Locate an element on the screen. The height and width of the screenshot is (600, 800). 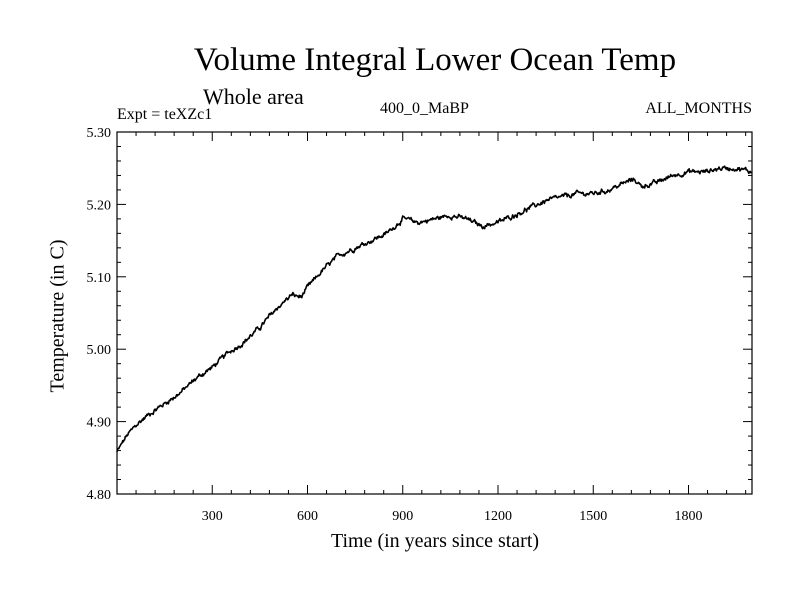
x-tick-label: 300 is located at coordinates (212, 516).